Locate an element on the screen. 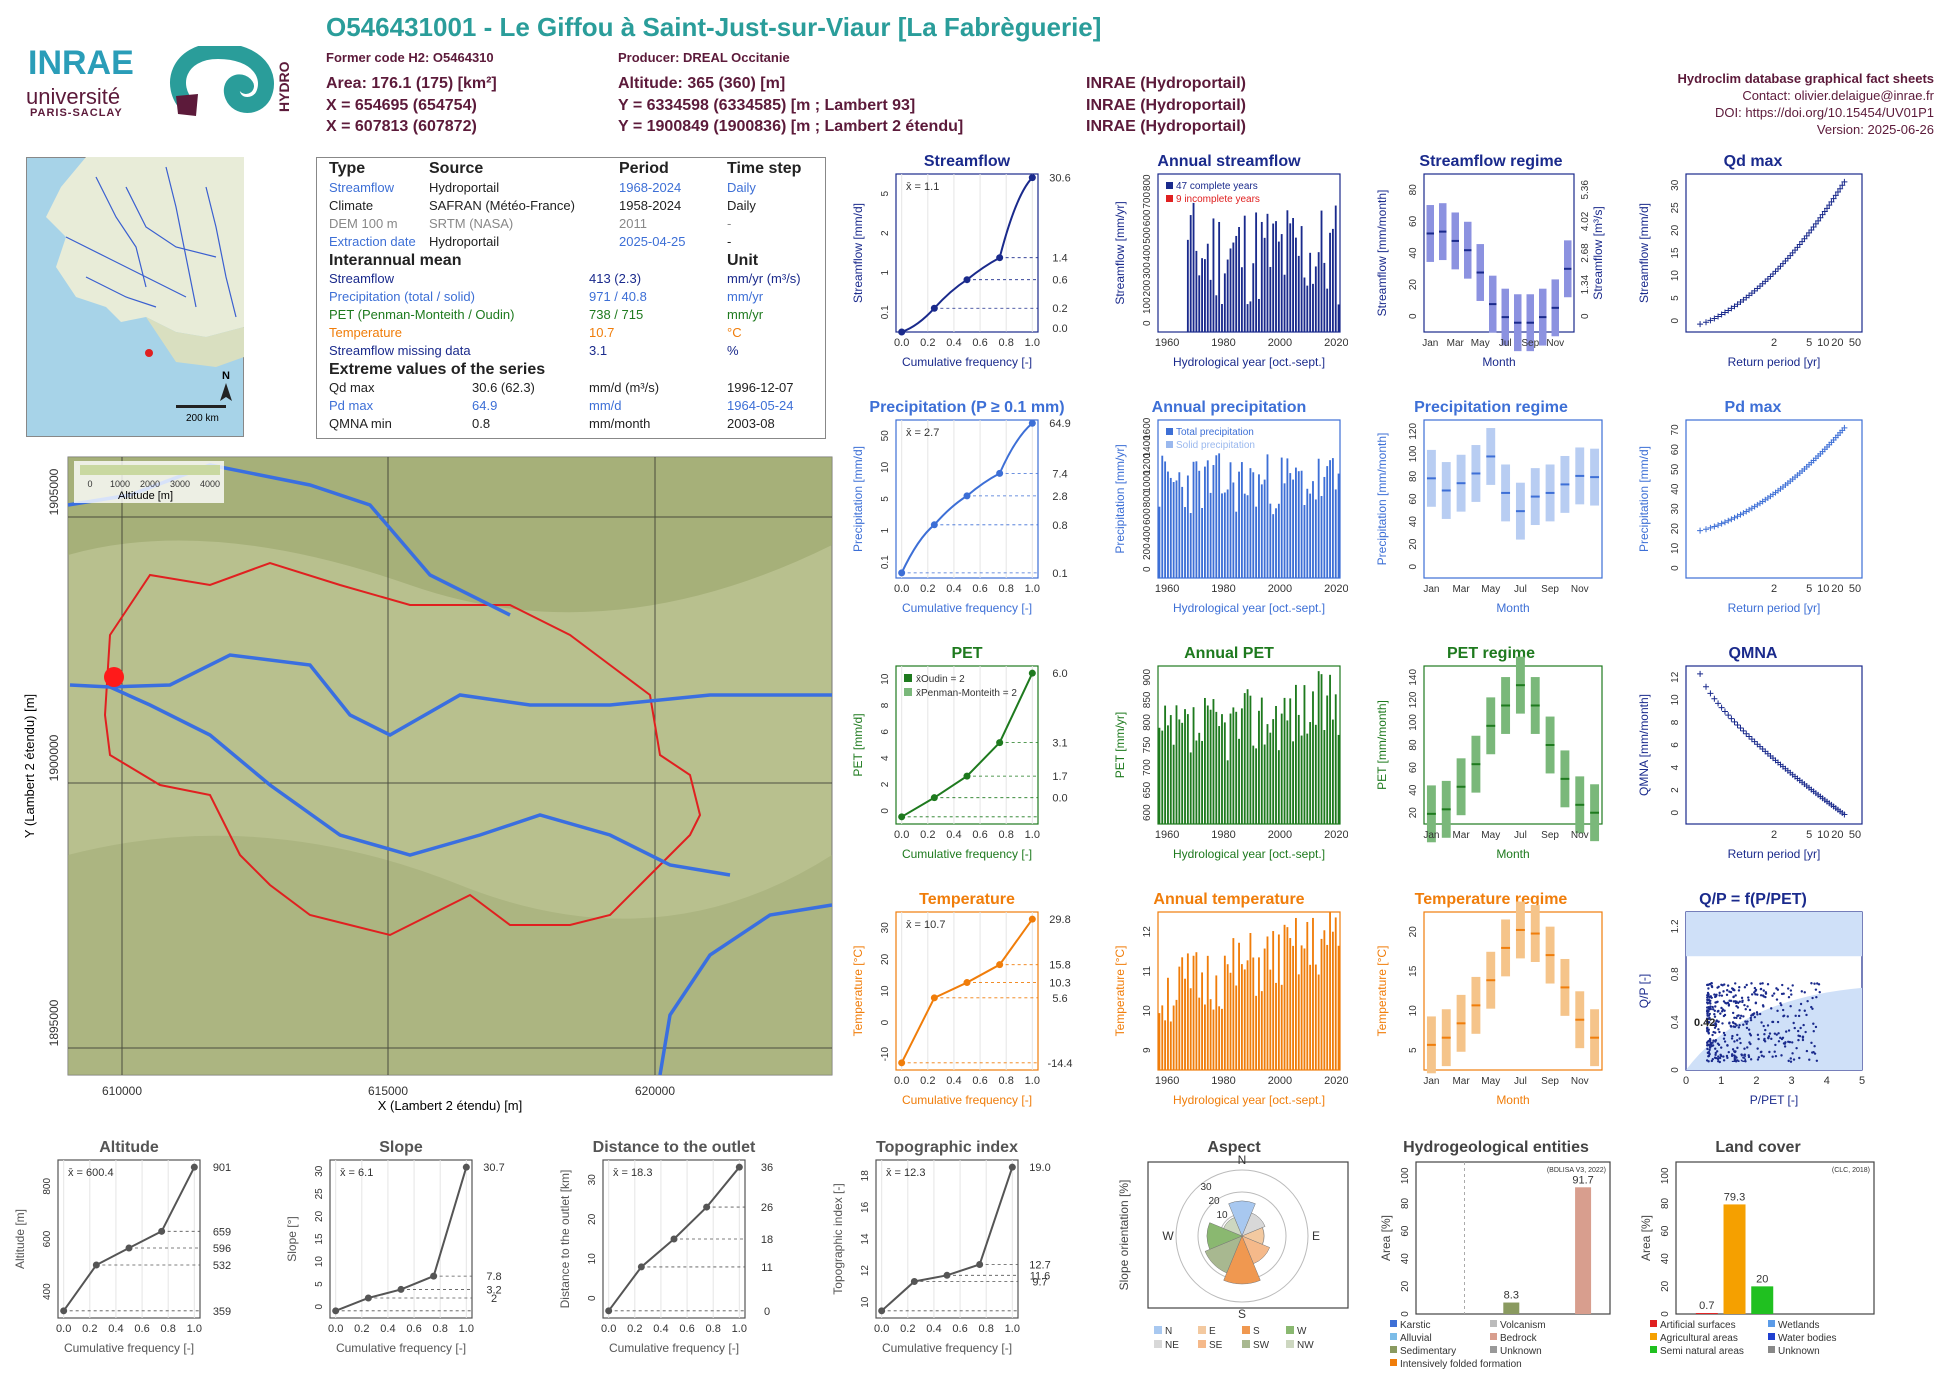 This screenshot has width=1960, height=1386. info-source-cell: Hydroportail is located at coordinates (464, 187).